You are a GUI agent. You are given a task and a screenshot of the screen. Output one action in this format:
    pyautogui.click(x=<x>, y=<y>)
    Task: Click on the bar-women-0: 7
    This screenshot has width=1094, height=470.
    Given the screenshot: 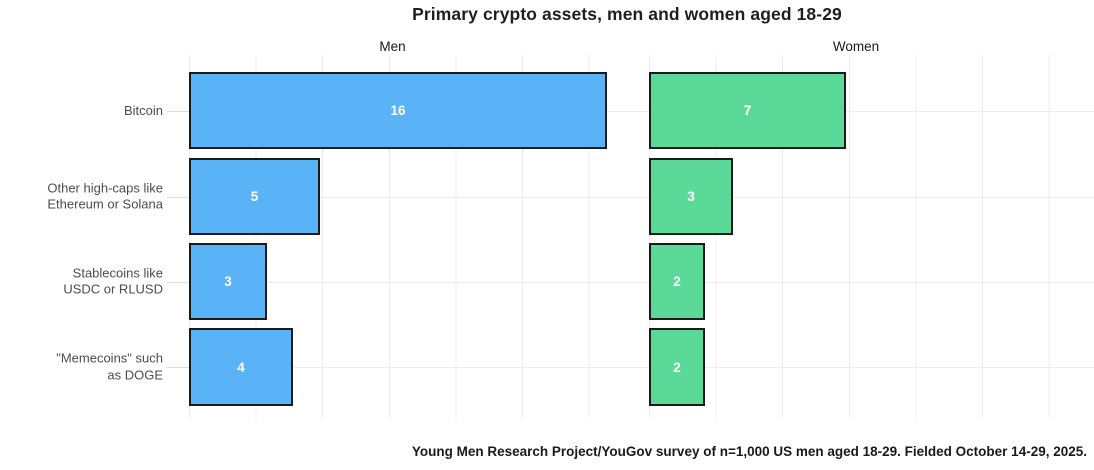 What is the action you would take?
    pyautogui.click(x=747, y=110)
    